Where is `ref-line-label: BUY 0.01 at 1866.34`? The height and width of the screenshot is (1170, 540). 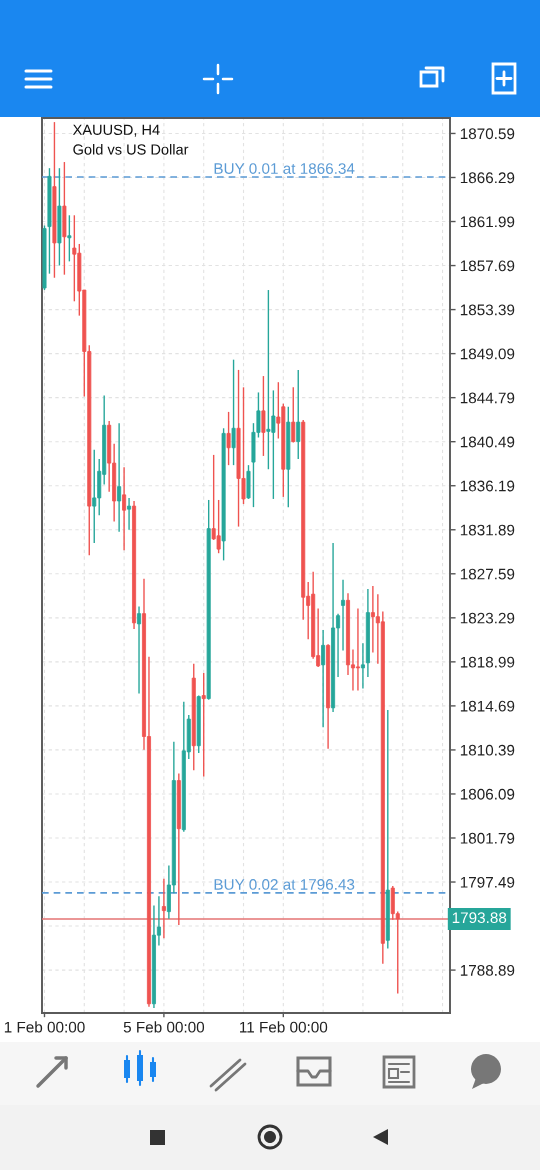 ref-line-label: BUY 0.01 at 1866.34 is located at coordinates (284, 168).